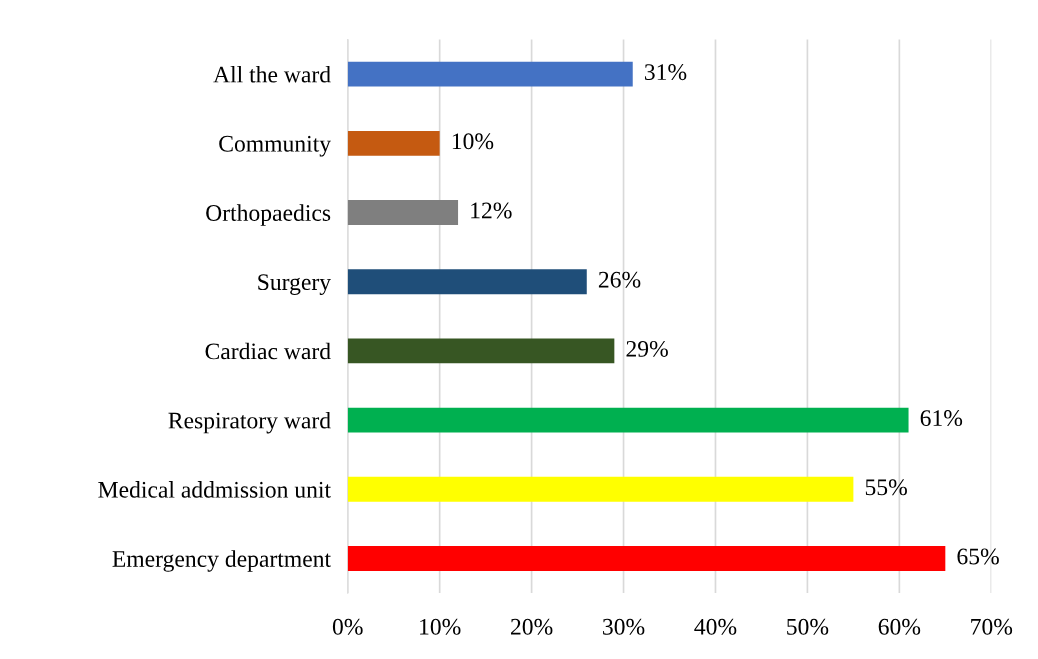  What do you see at coordinates (249, 422) in the screenshot?
I see `y-tick-label: Respiratory ward` at bounding box center [249, 422].